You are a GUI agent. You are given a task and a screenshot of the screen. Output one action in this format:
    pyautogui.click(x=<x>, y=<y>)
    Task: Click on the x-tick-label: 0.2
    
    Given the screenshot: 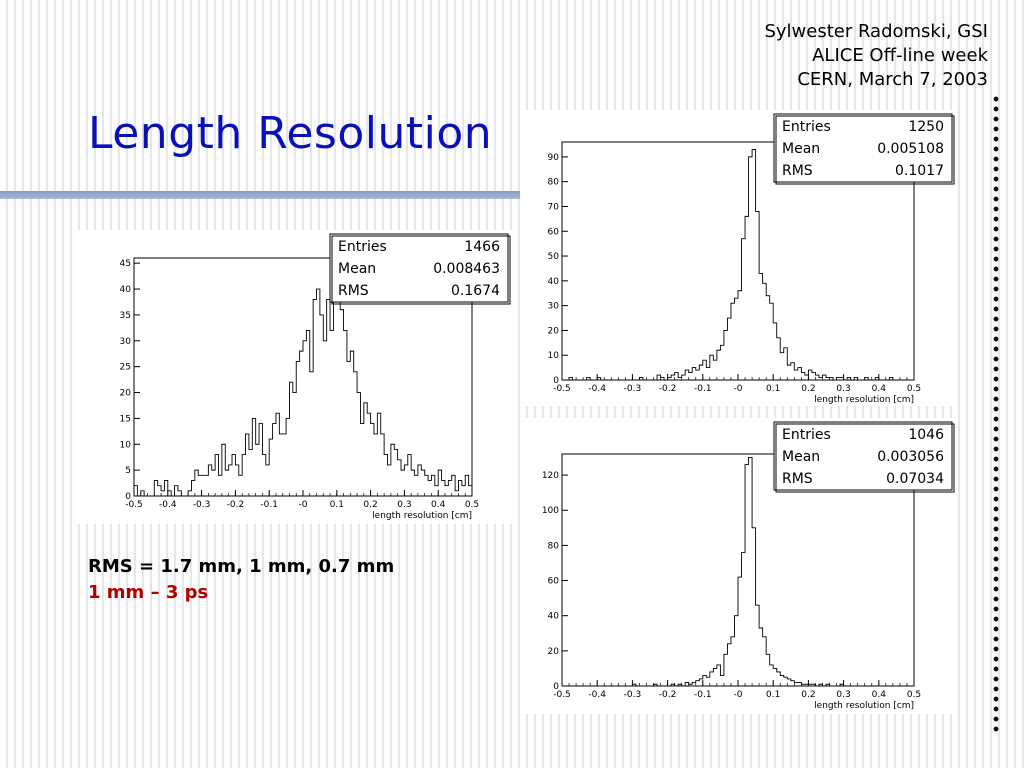 What is the action you would take?
    pyautogui.click(x=808, y=389)
    